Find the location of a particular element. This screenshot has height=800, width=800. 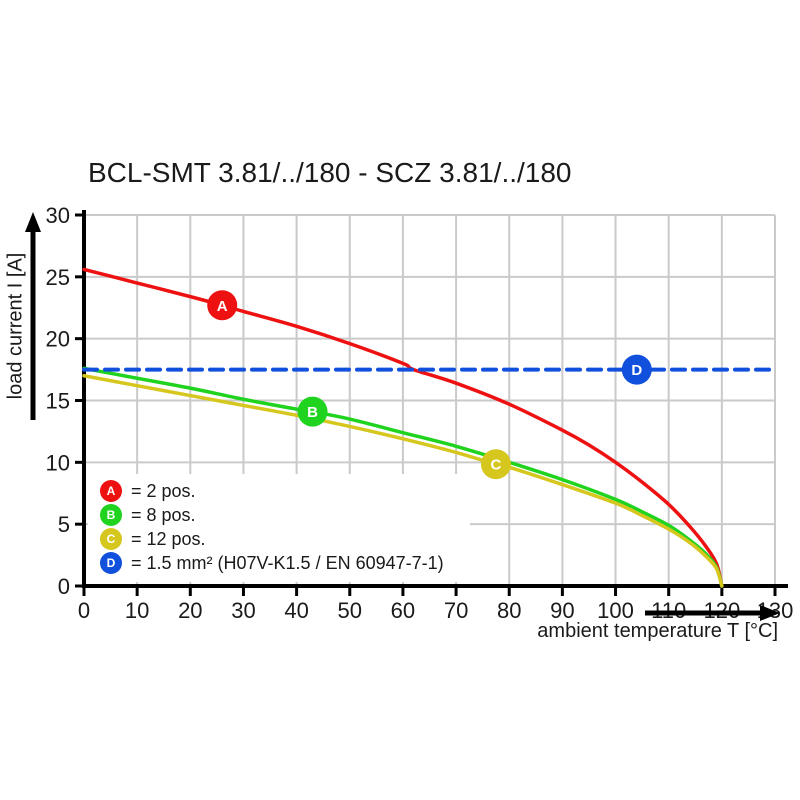

x-tick-label: 70 is located at coordinates (456, 610).